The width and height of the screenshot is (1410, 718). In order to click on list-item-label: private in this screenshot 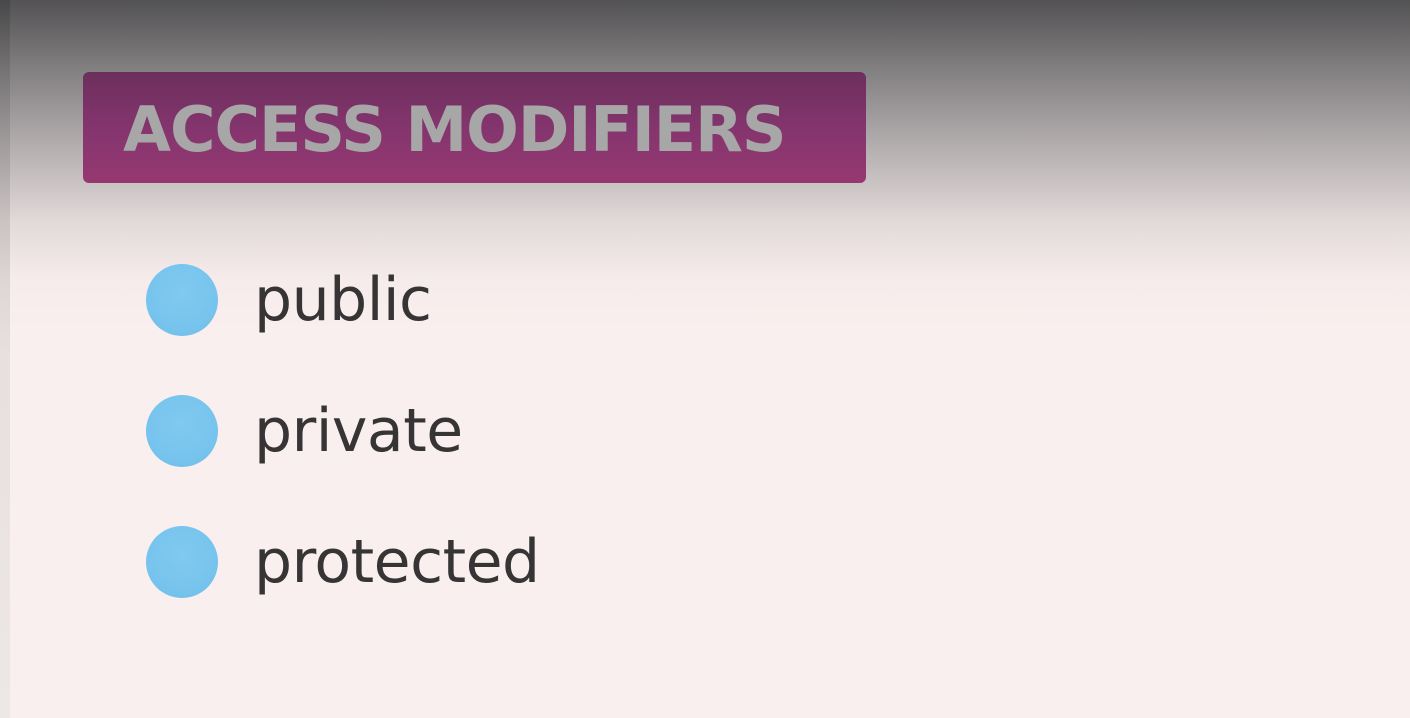, I will do `click(358, 431)`.